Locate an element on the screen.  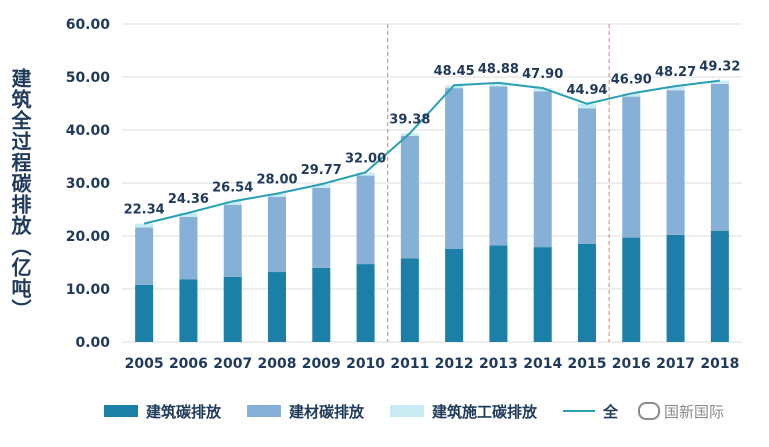
legend-label-building: 建筑碳排放 is located at coordinates (184, 411).